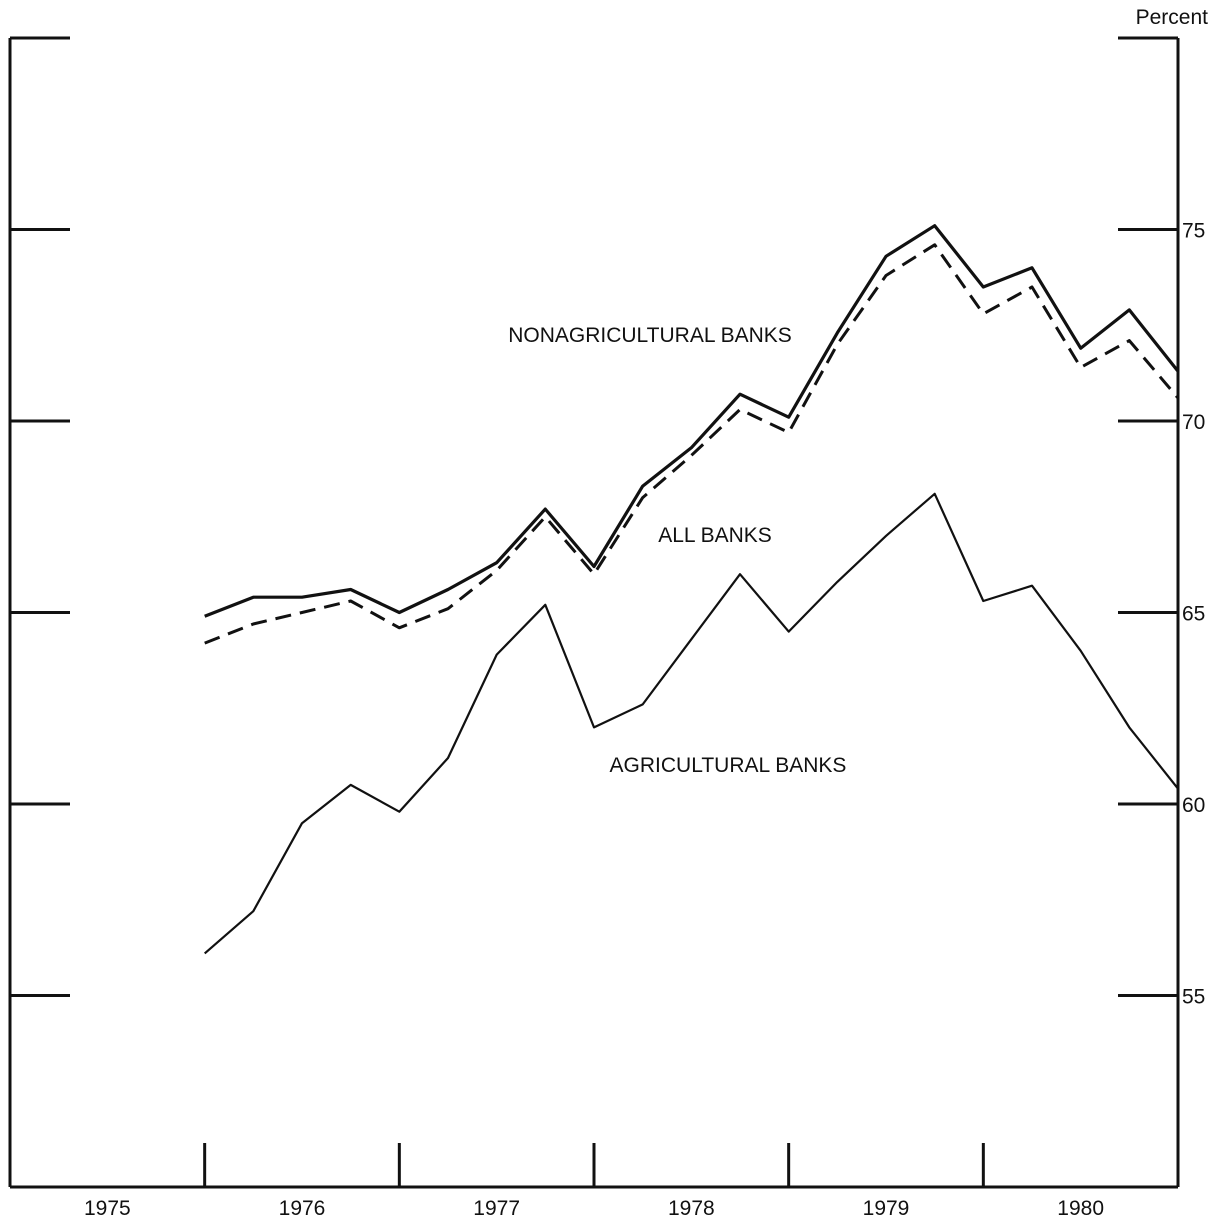 Image resolution: width=1230 pixels, height=1224 pixels. Describe the element at coordinates (1193, 231) in the screenshot. I see `y-tick-label: 75` at that location.